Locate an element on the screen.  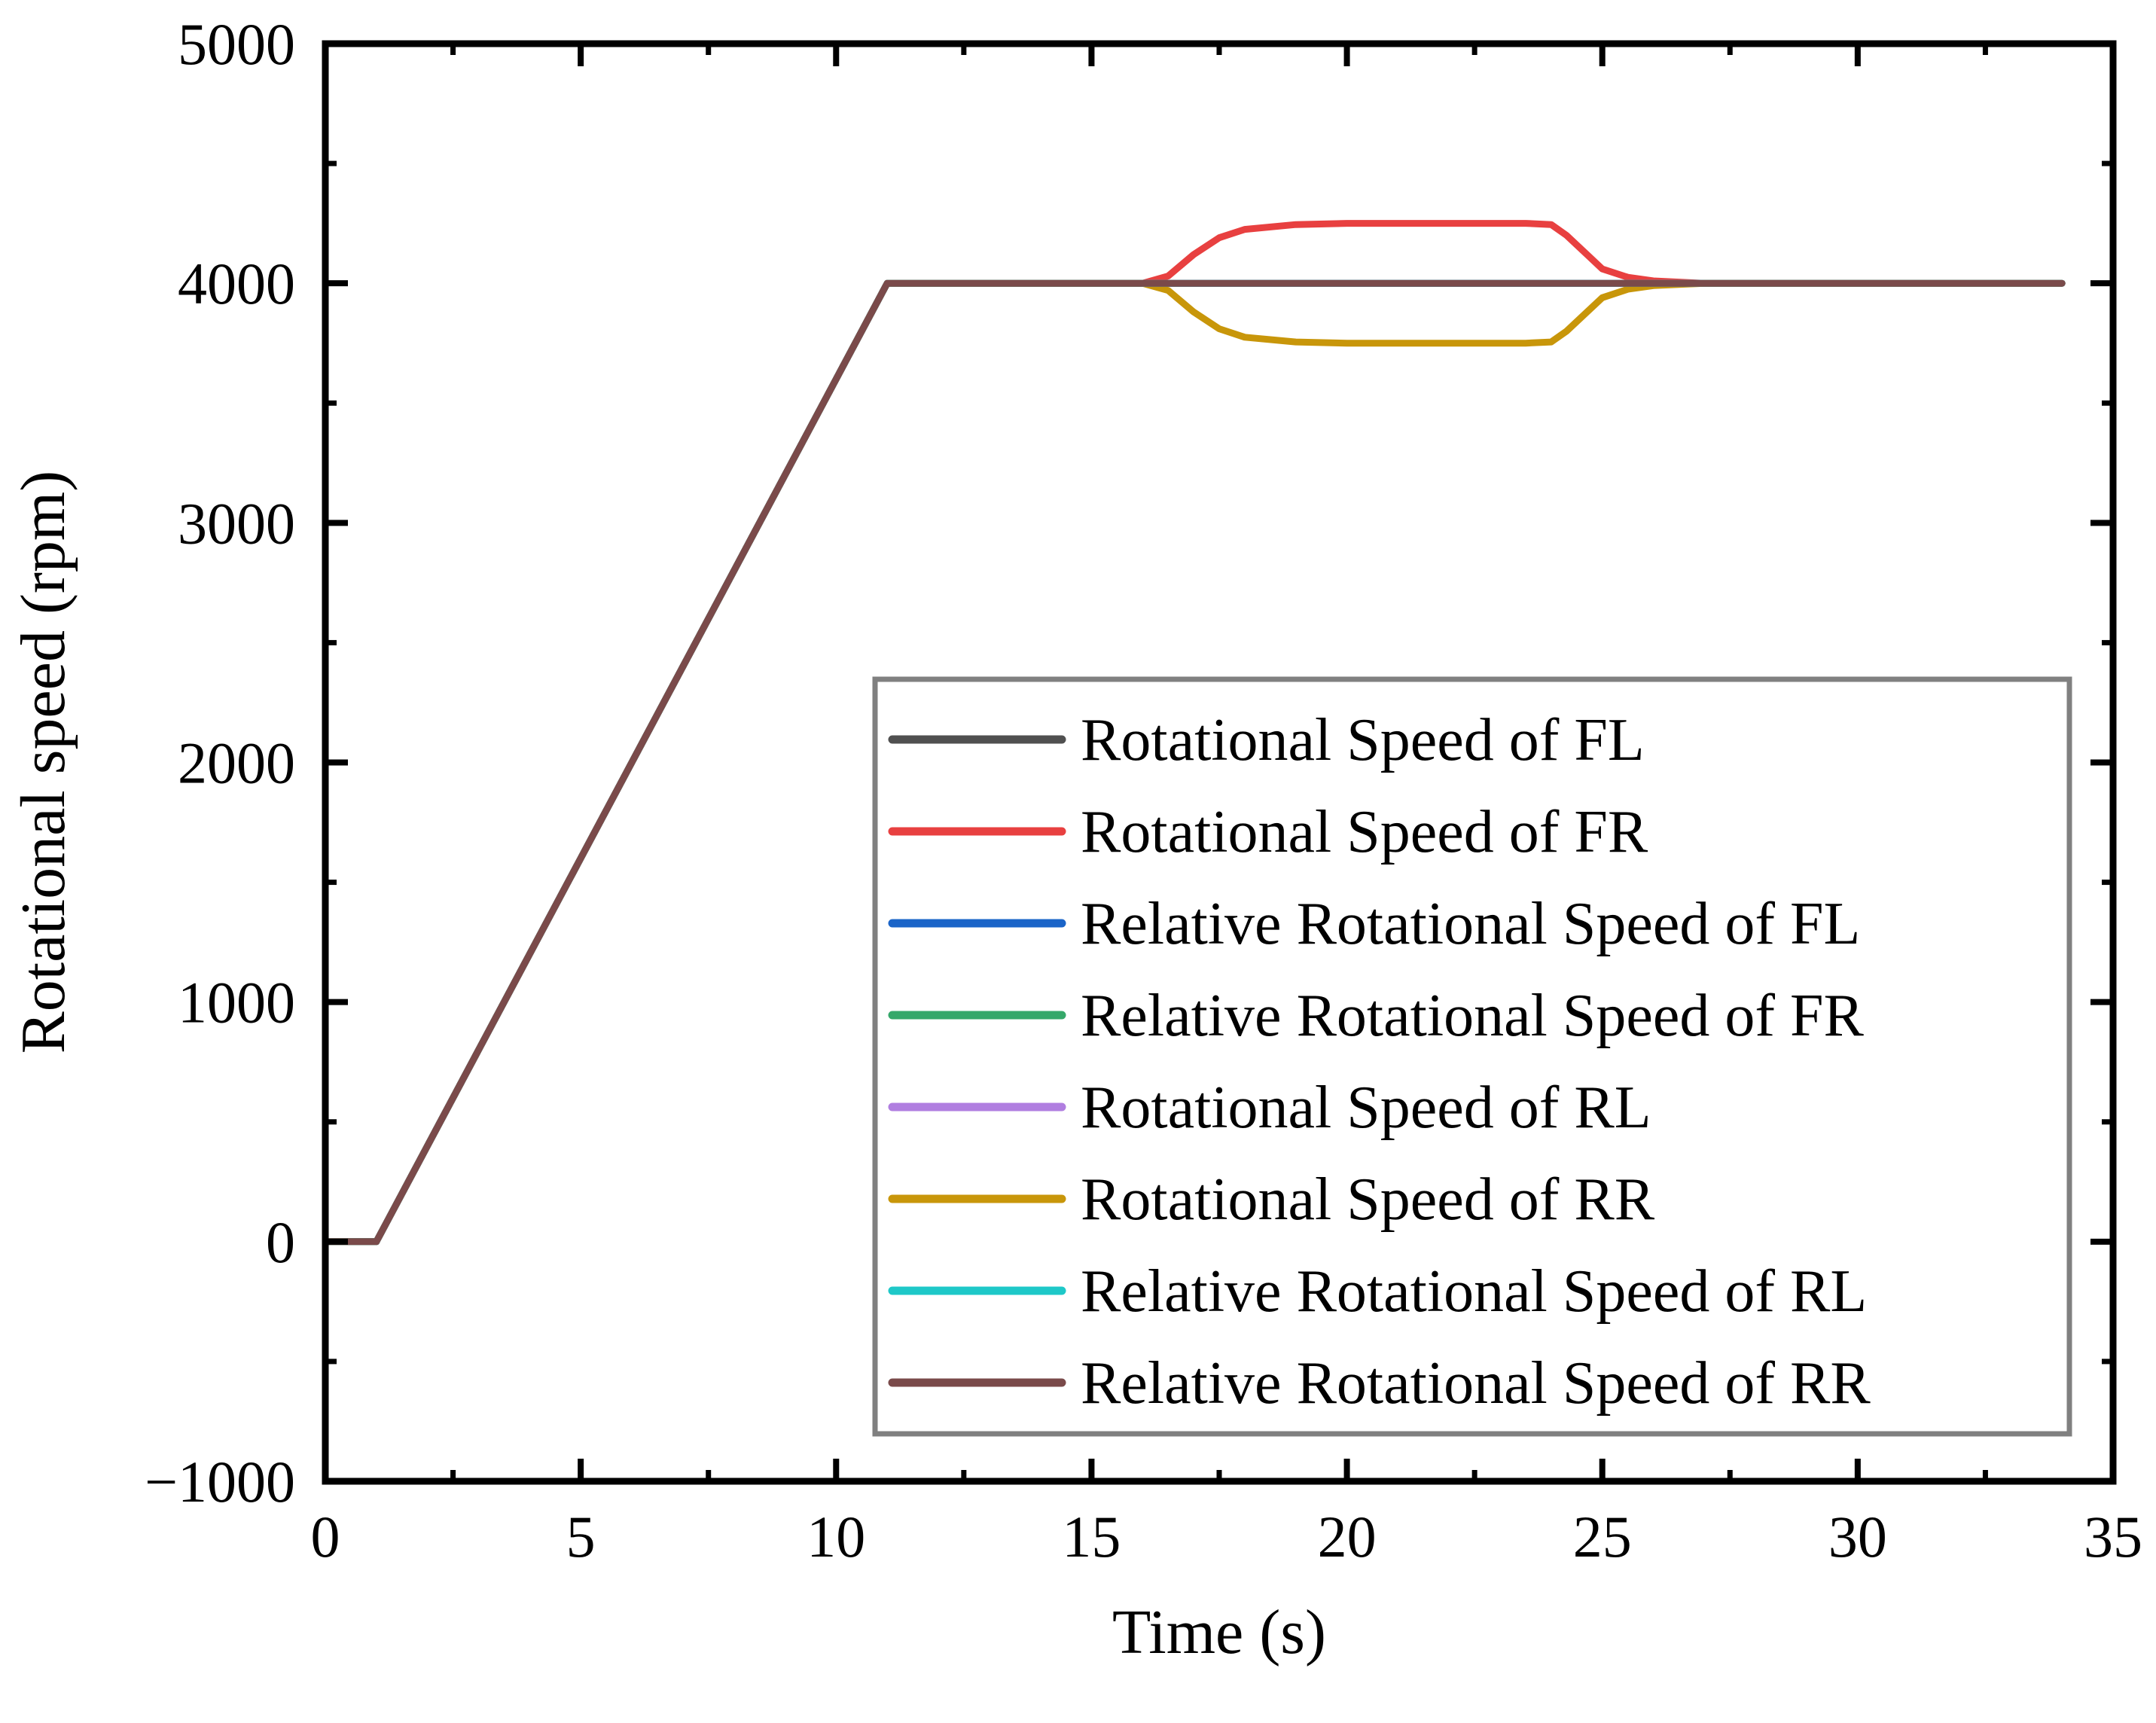
x-tick-label: 20 is located at coordinates (1347, 1536).